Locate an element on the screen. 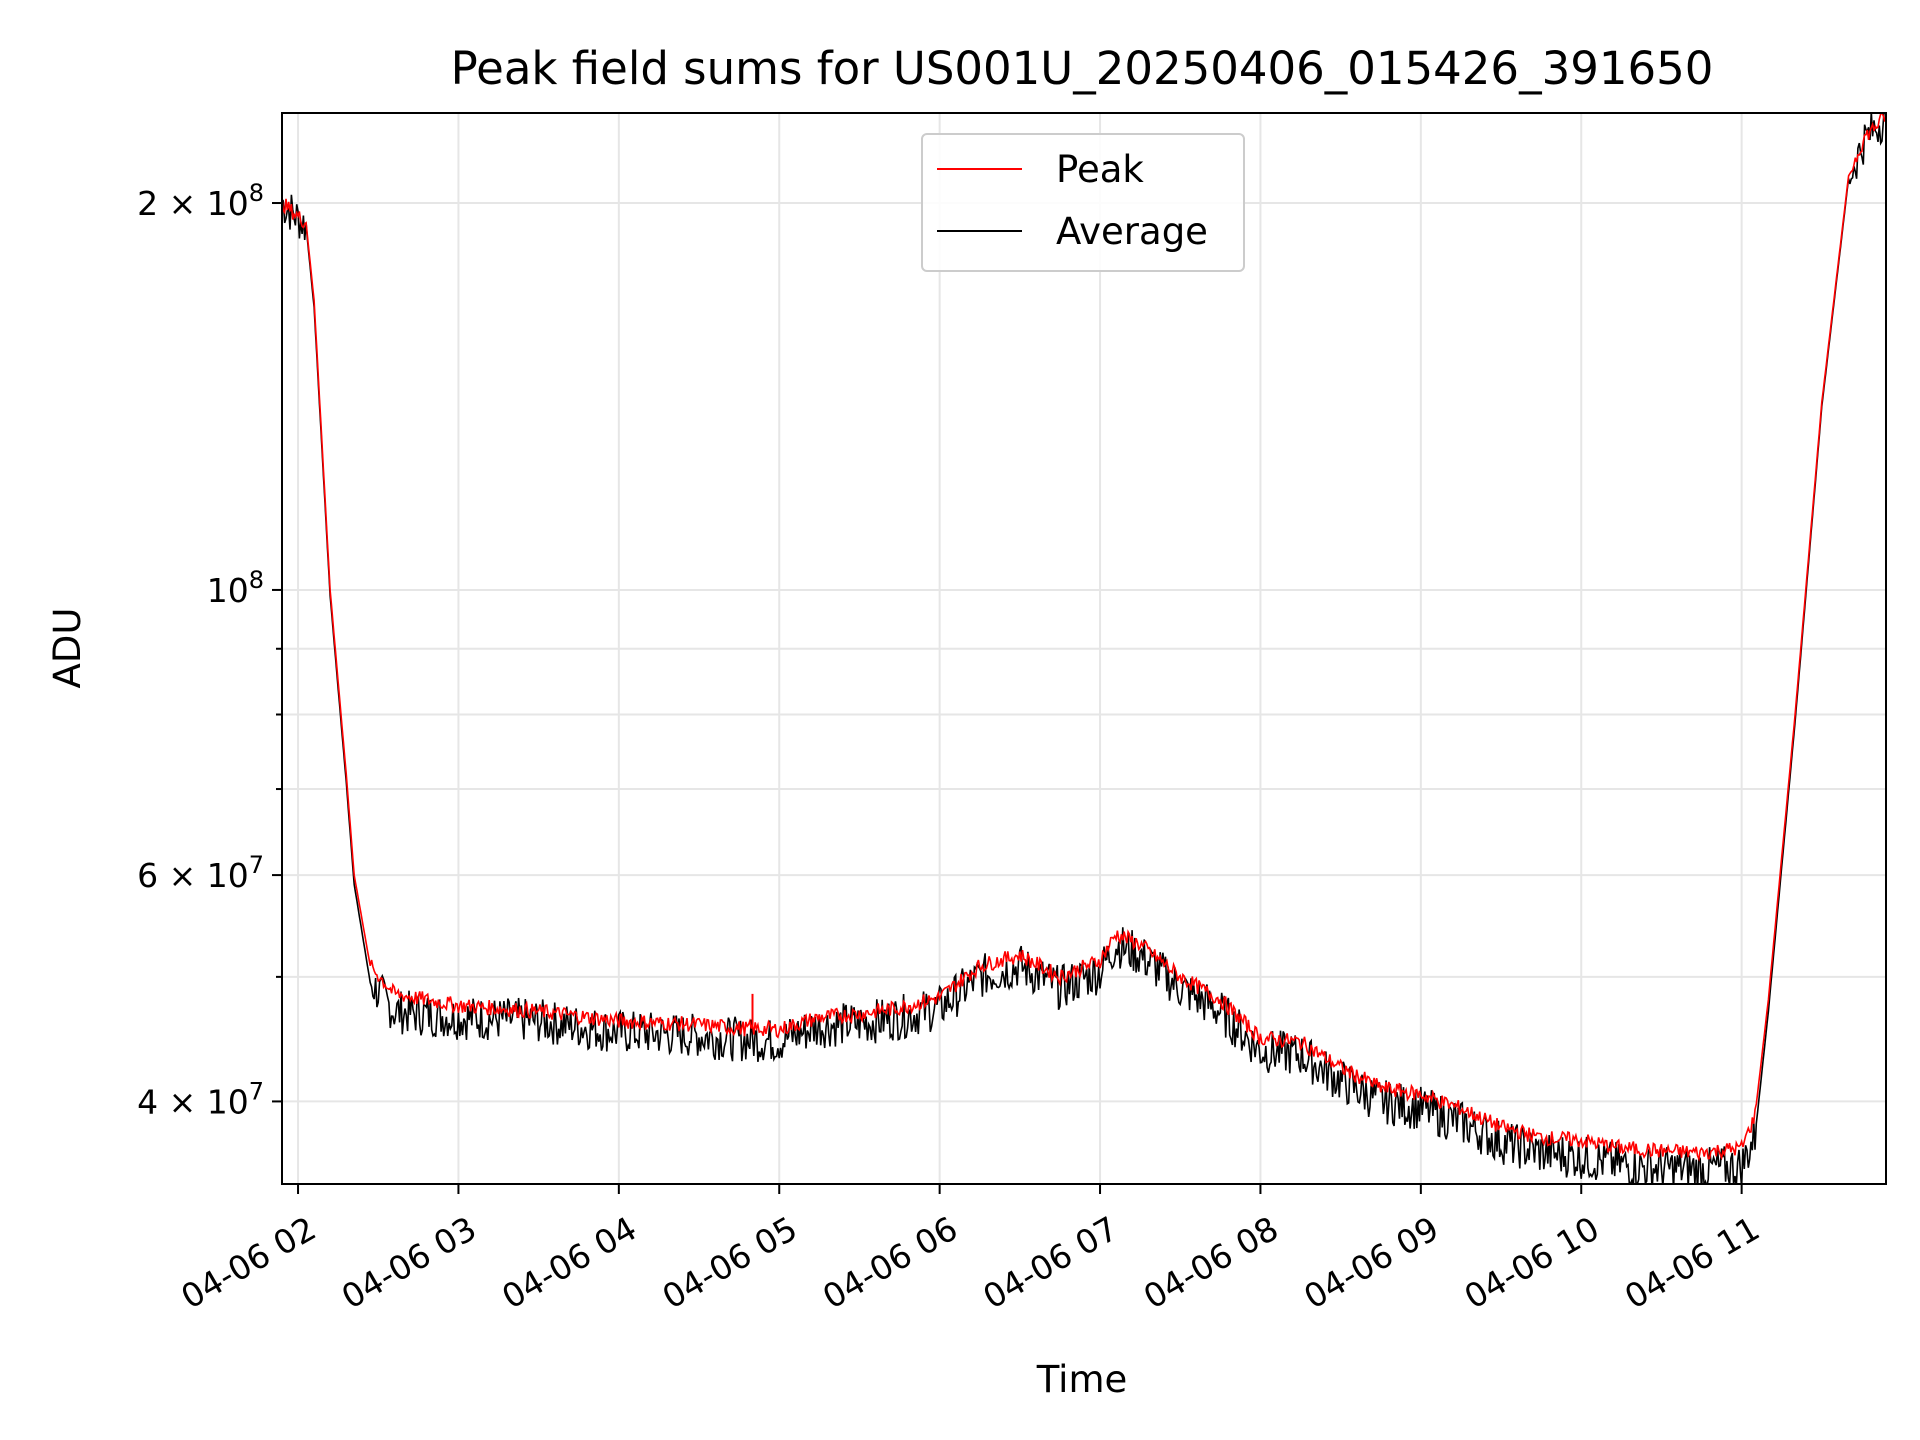  x-axis-label: Time is located at coordinates (1082, 1379).